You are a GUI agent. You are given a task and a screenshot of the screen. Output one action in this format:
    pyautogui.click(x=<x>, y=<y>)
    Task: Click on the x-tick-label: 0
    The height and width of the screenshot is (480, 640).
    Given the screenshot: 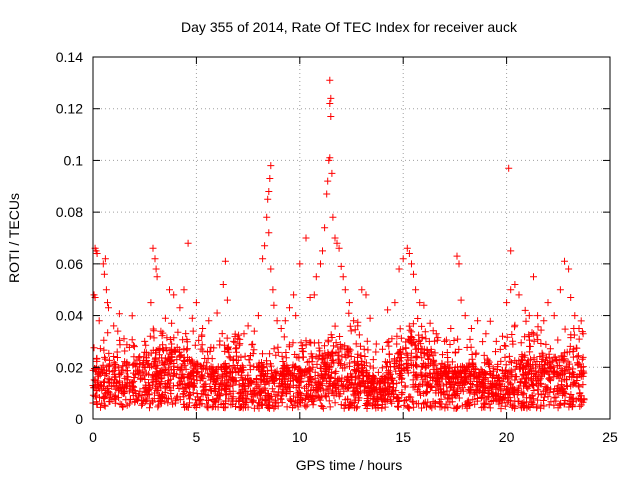 What is the action you would take?
    pyautogui.click(x=93, y=437)
    